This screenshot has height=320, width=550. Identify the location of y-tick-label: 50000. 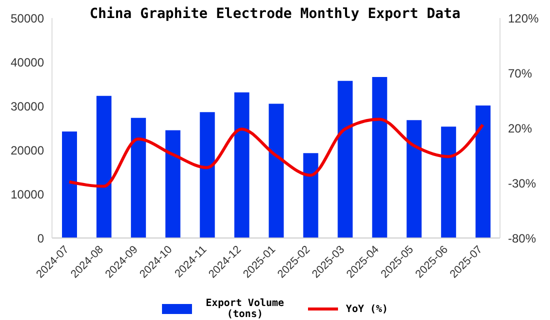
(27, 18).